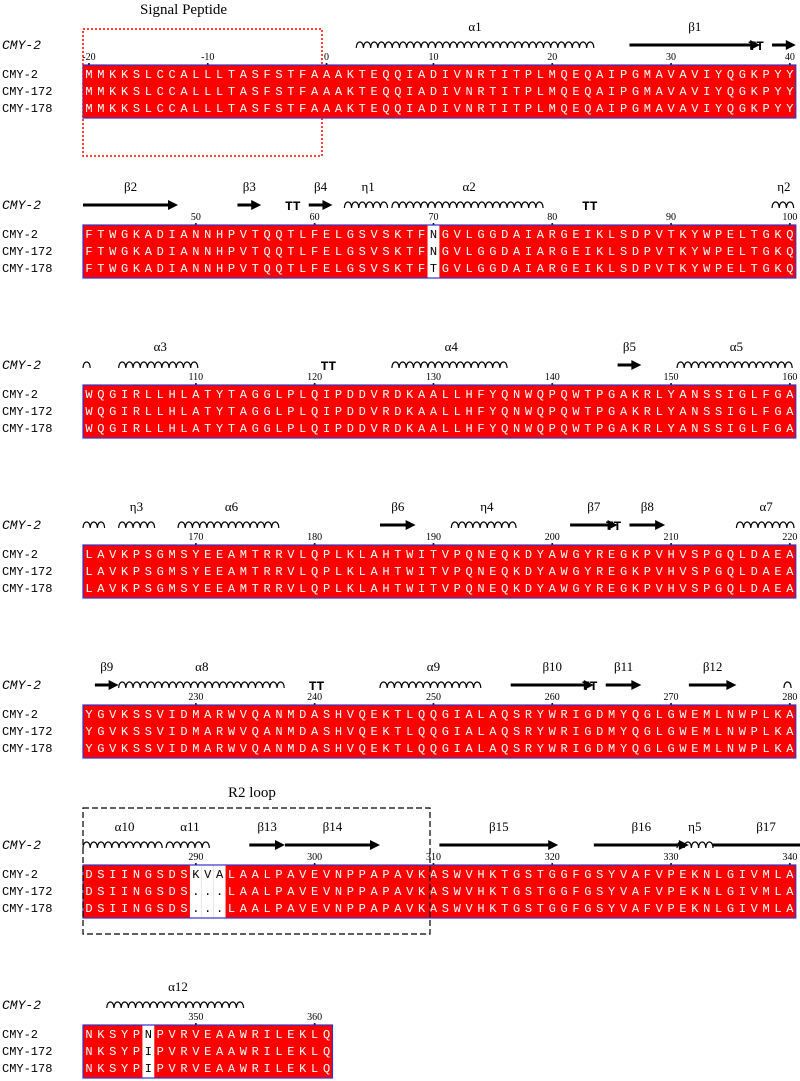  What do you see at coordinates (452, 346) in the screenshot?
I see `structure-element-label: α4` at bounding box center [452, 346].